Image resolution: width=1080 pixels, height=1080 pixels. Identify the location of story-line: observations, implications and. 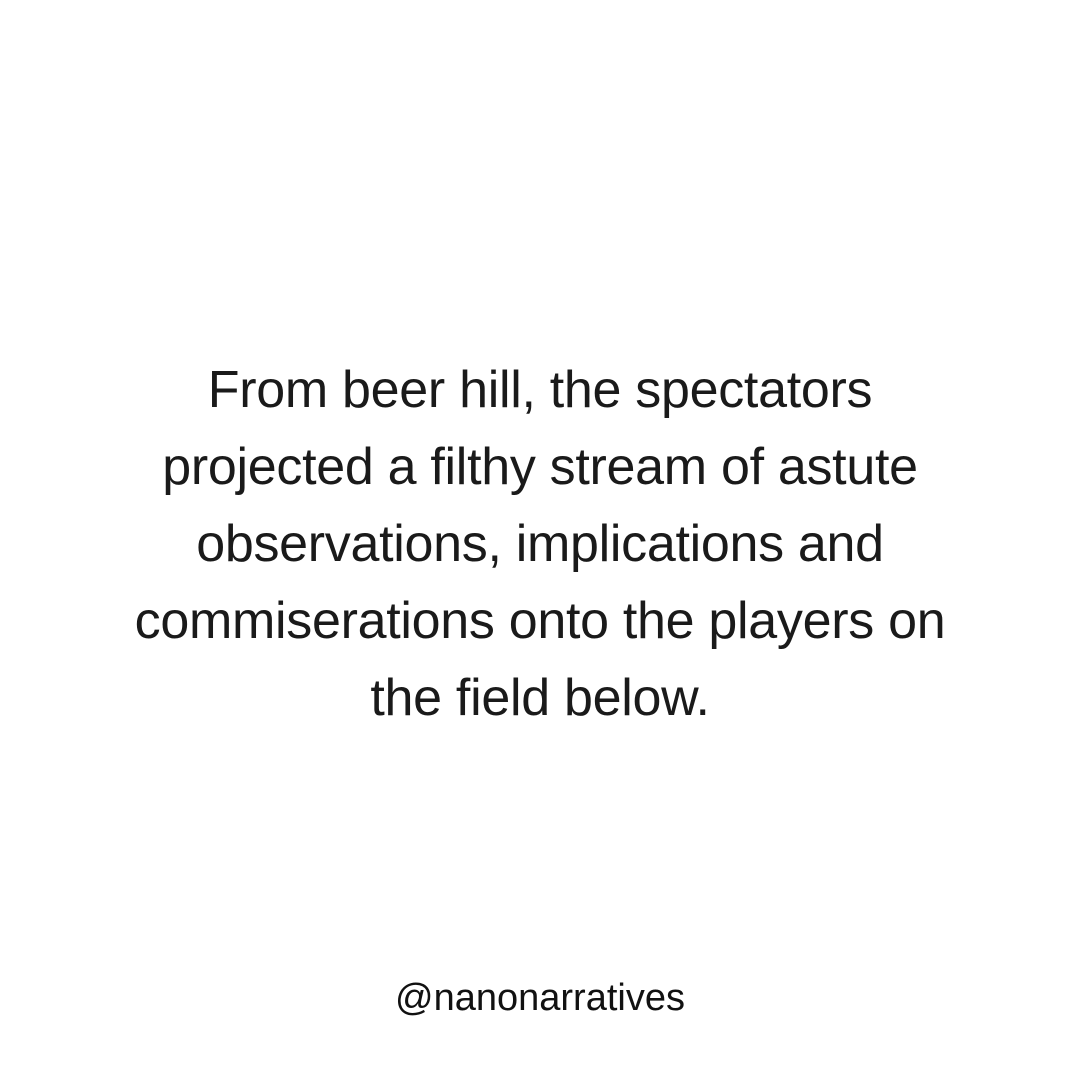
(540, 544).